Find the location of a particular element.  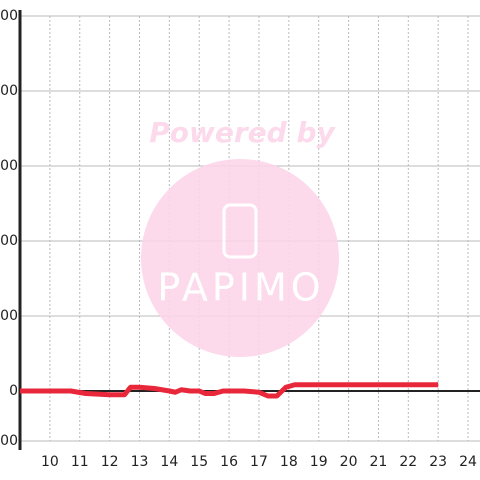

x-tick-label: 15 is located at coordinates (199, 462).